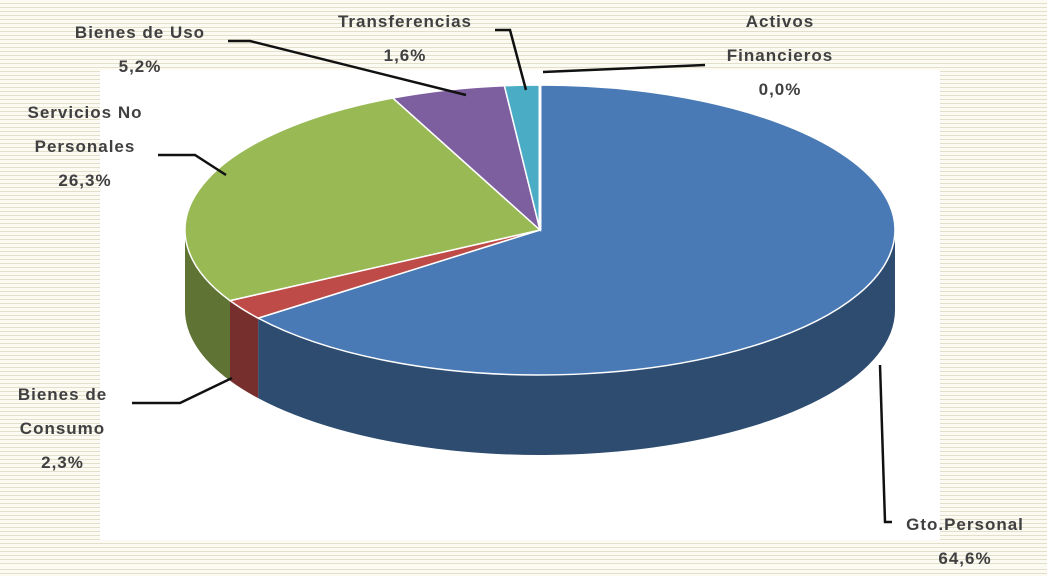 This screenshot has width=1047, height=576. I want to click on slice-label: Bienes de Consumo 2,3%, so click(62, 429).